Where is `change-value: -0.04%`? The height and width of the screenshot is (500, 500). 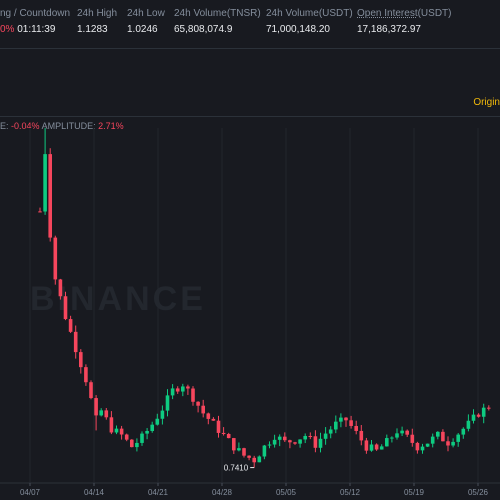 change-value: -0.04% is located at coordinates (25, 126).